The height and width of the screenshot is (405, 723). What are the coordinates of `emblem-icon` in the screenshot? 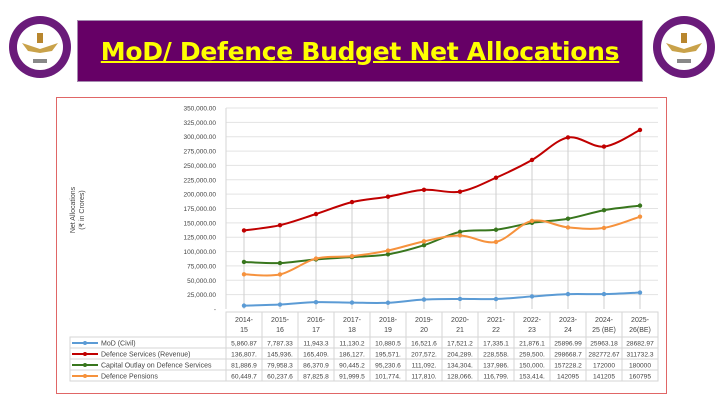 It's located at (40, 47).